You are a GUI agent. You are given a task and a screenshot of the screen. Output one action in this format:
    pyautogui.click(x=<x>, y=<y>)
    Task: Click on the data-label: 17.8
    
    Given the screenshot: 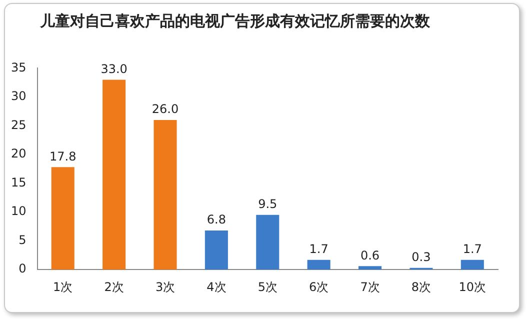 What is the action you would take?
    pyautogui.click(x=63, y=156)
    